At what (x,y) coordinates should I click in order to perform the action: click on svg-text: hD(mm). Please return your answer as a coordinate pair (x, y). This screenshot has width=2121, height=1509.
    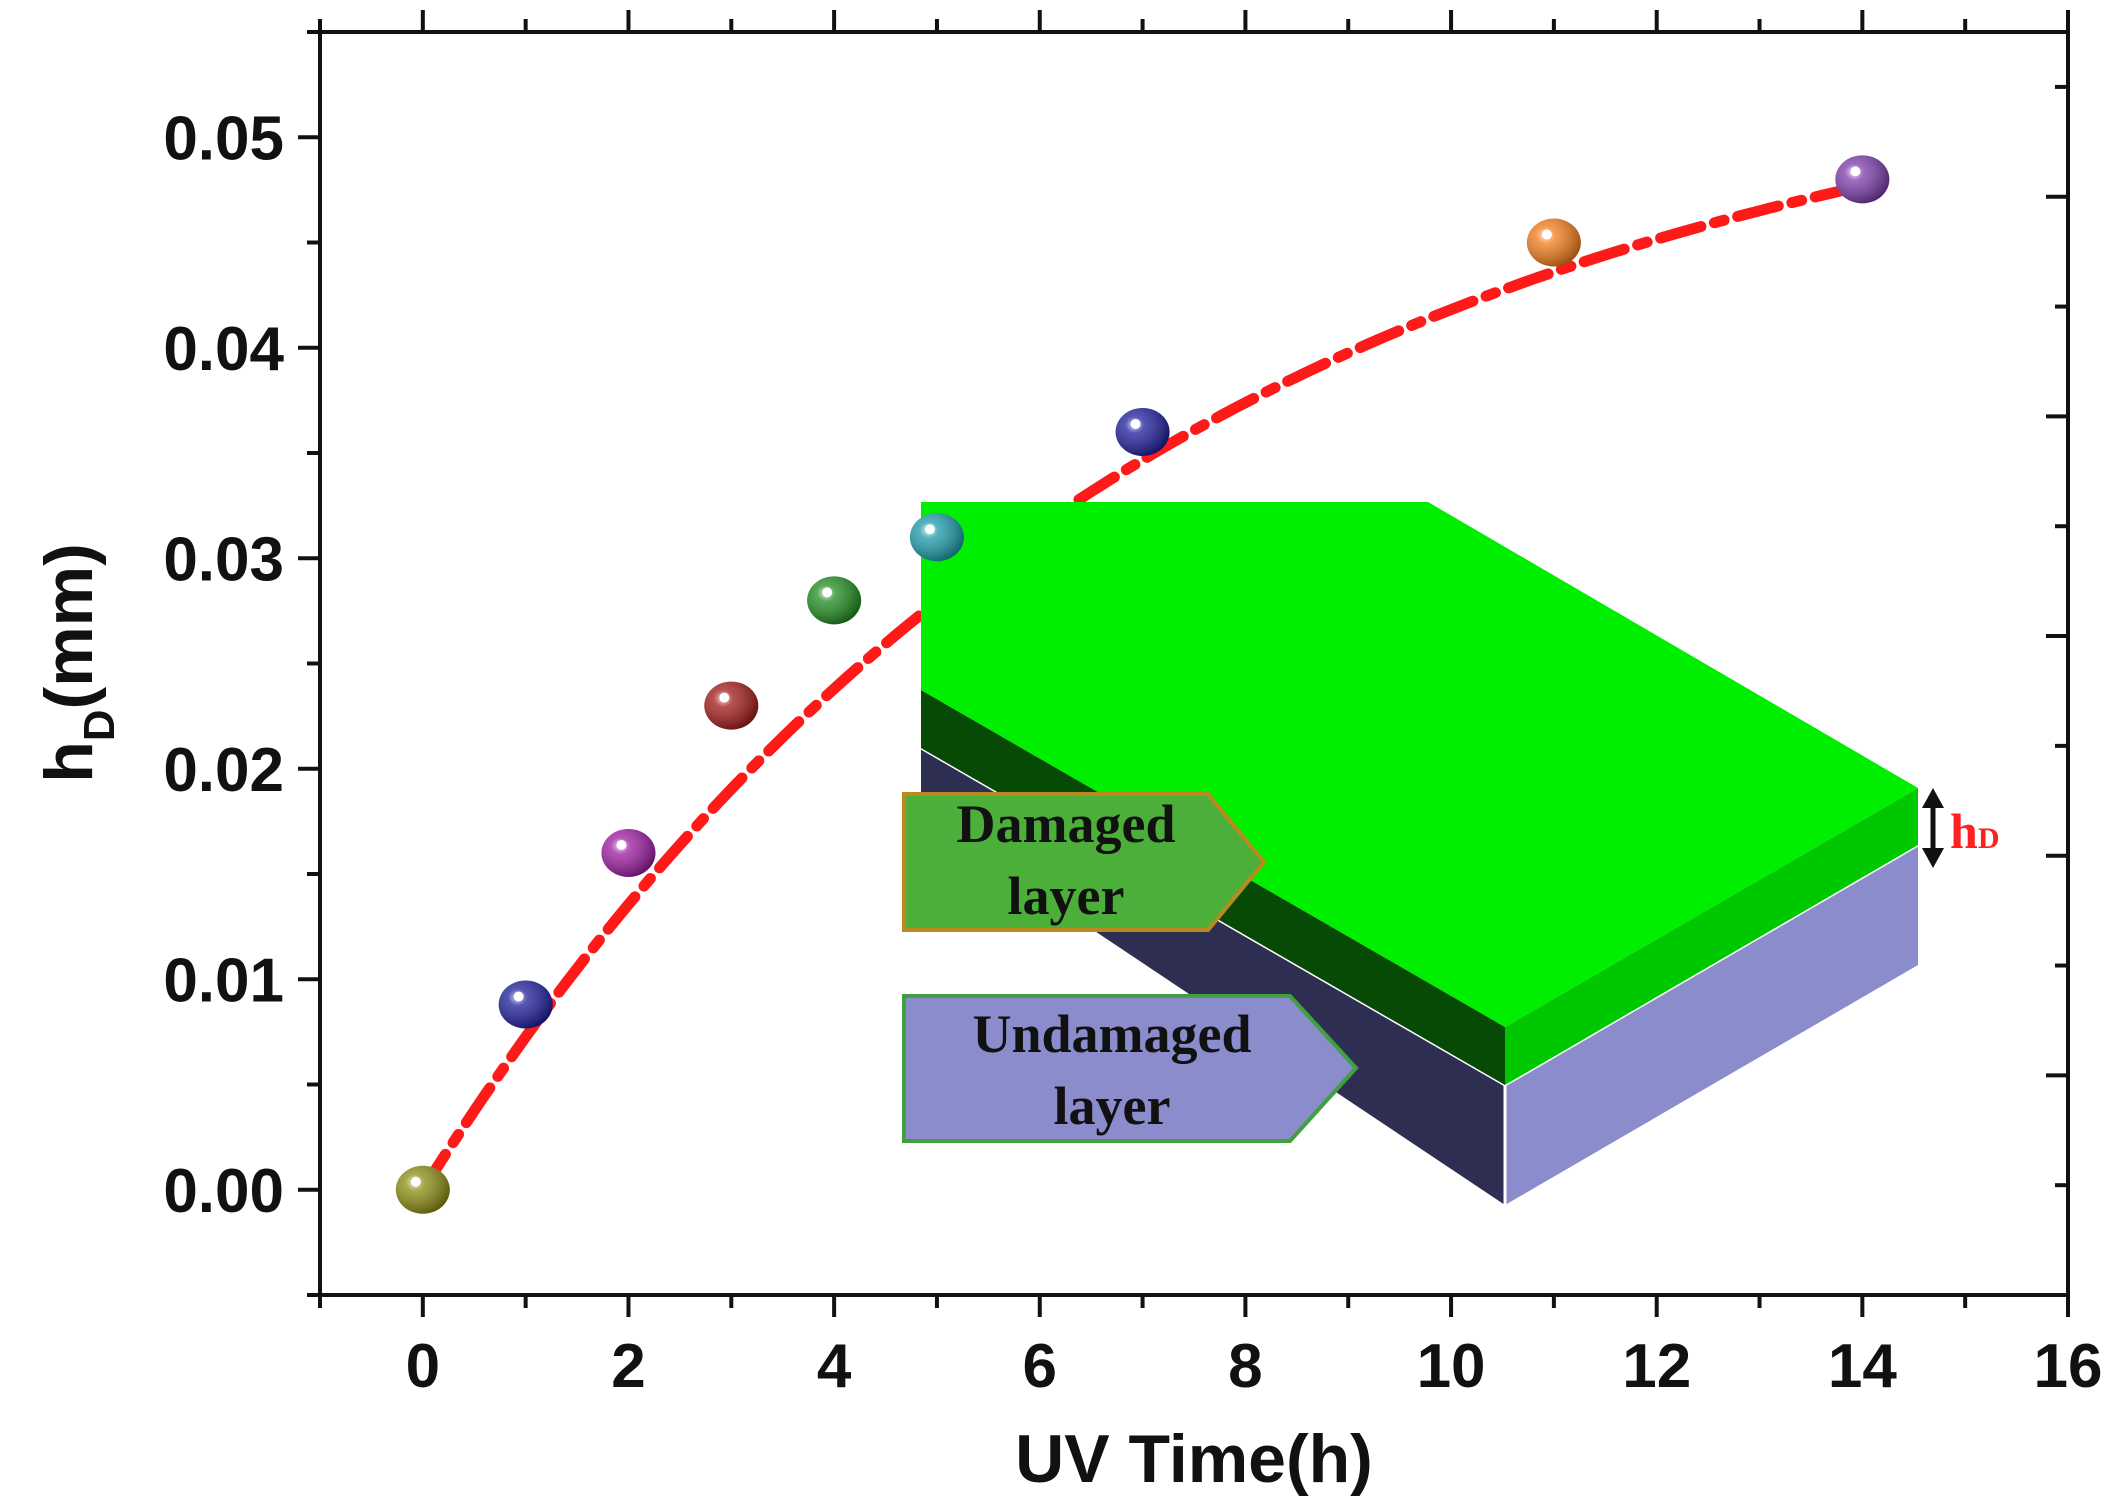
    Looking at the image, I should click on (77, 663).